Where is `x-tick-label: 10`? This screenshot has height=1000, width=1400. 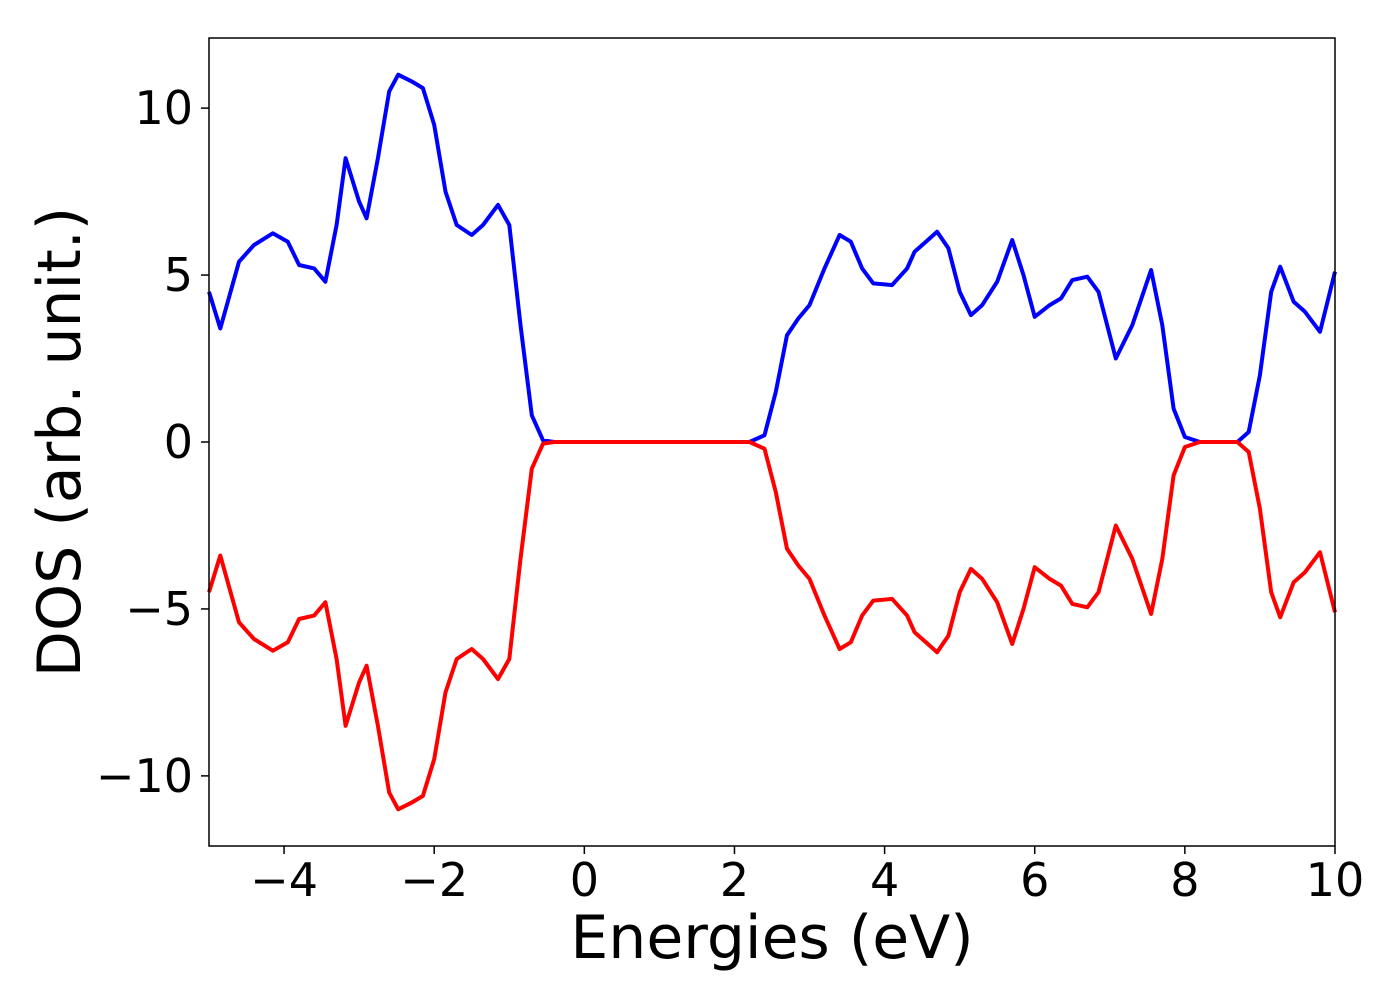 x-tick-label: 10 is located at coordinates (1335, 880).